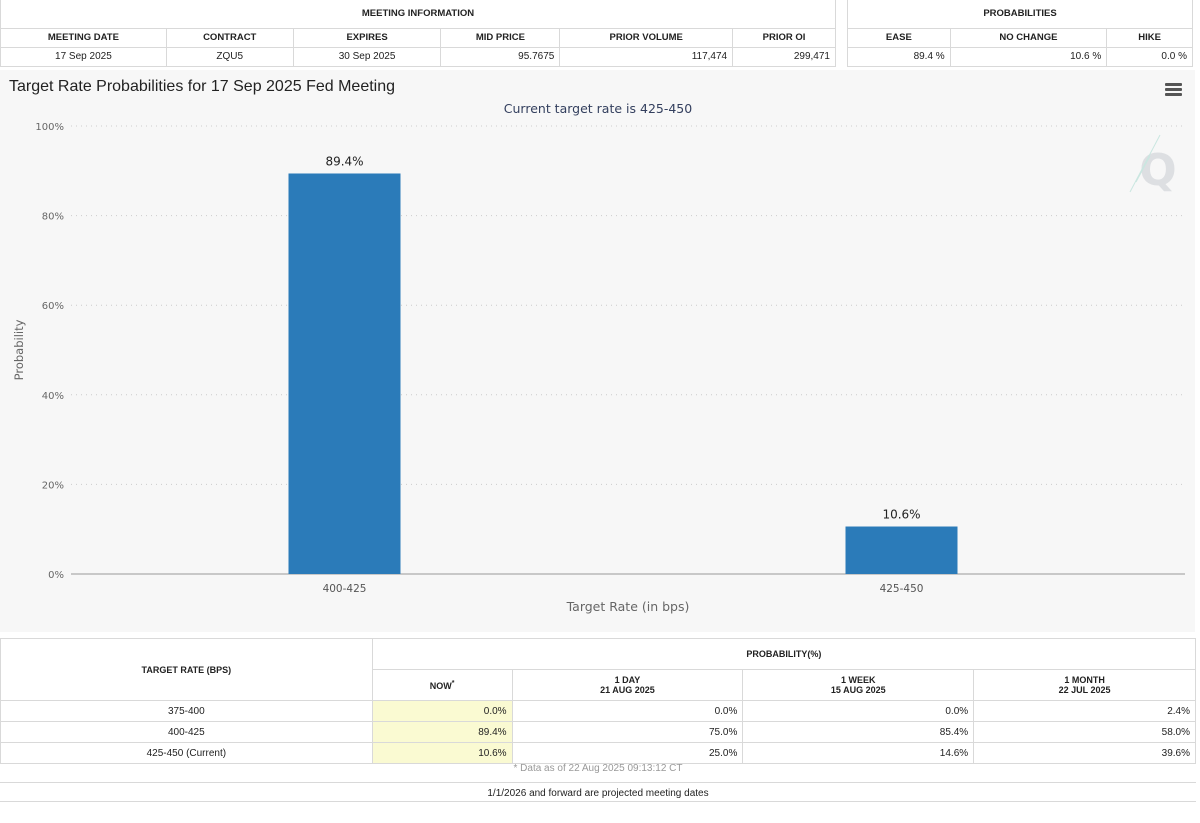 The width and height of the screenshot is (1200, 823). What do you see at coordinates (367, 56) in the screenshot?
I see `expires-value: 30 Sep 2025` at bounding box center [367, 56].